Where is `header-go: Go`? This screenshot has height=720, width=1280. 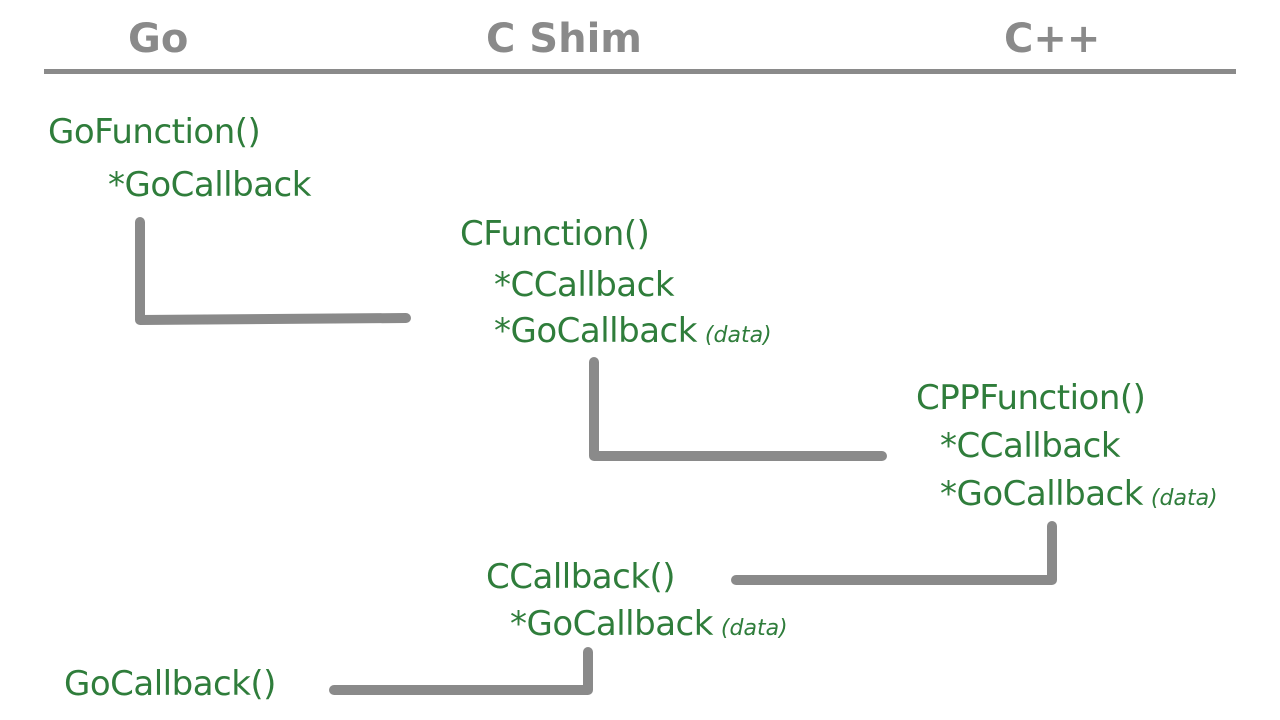 header-go: Go is located at coordinates (158, 39).